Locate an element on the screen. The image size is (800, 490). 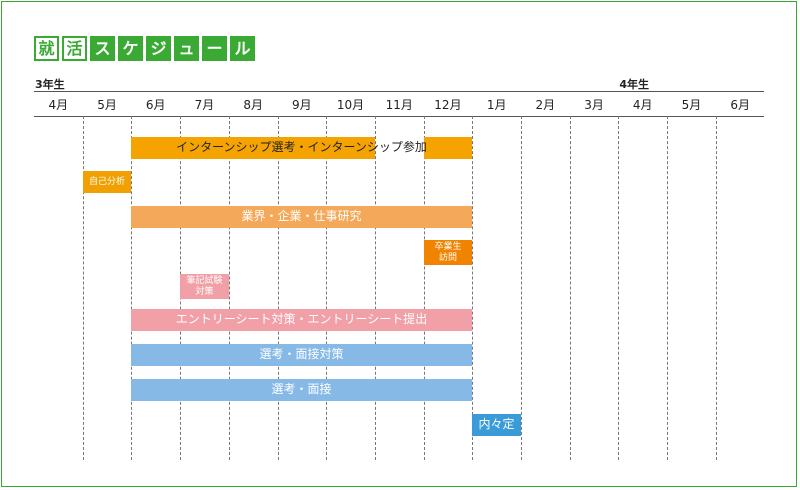
task-bar: 筆記試験 対策 is located at coordinates (204, 286).